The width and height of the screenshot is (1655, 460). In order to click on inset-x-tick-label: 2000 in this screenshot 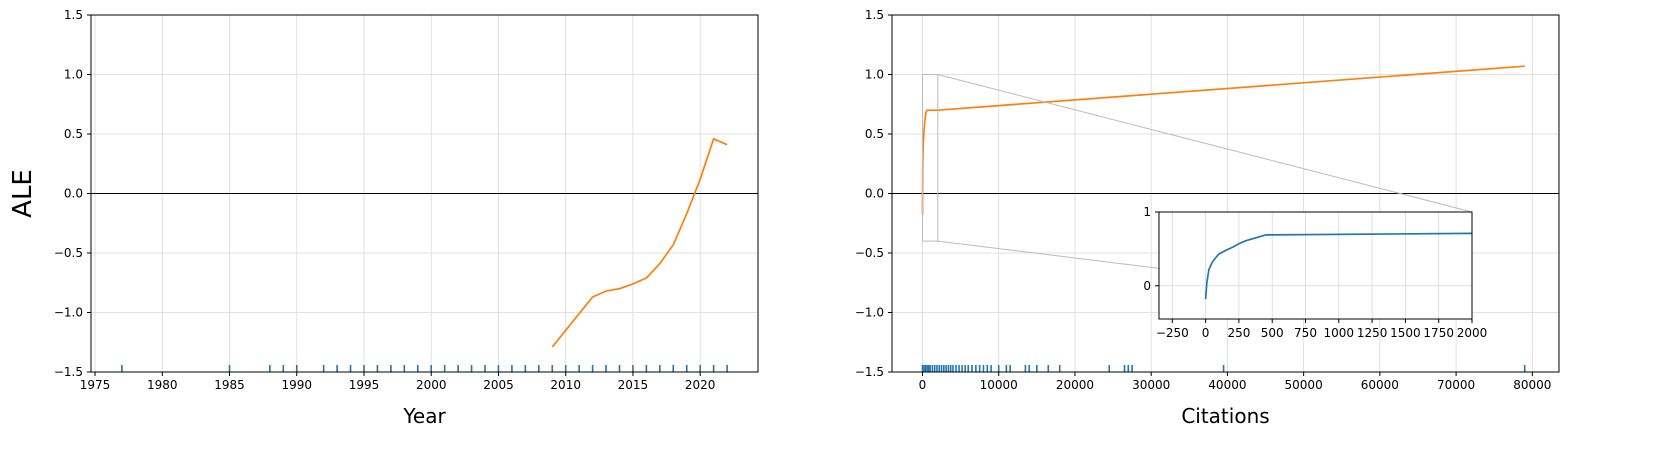, I will do `click(1472, 333)`.